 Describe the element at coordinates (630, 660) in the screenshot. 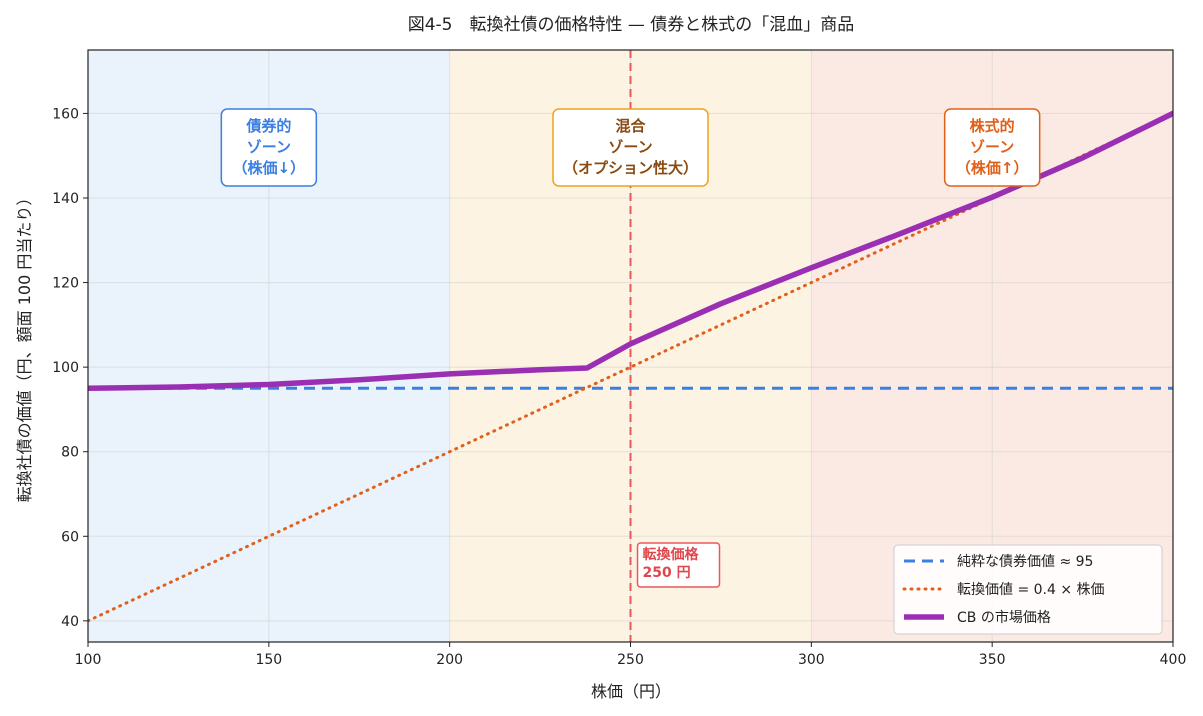

I see `x-tick-label: 250` at that location.